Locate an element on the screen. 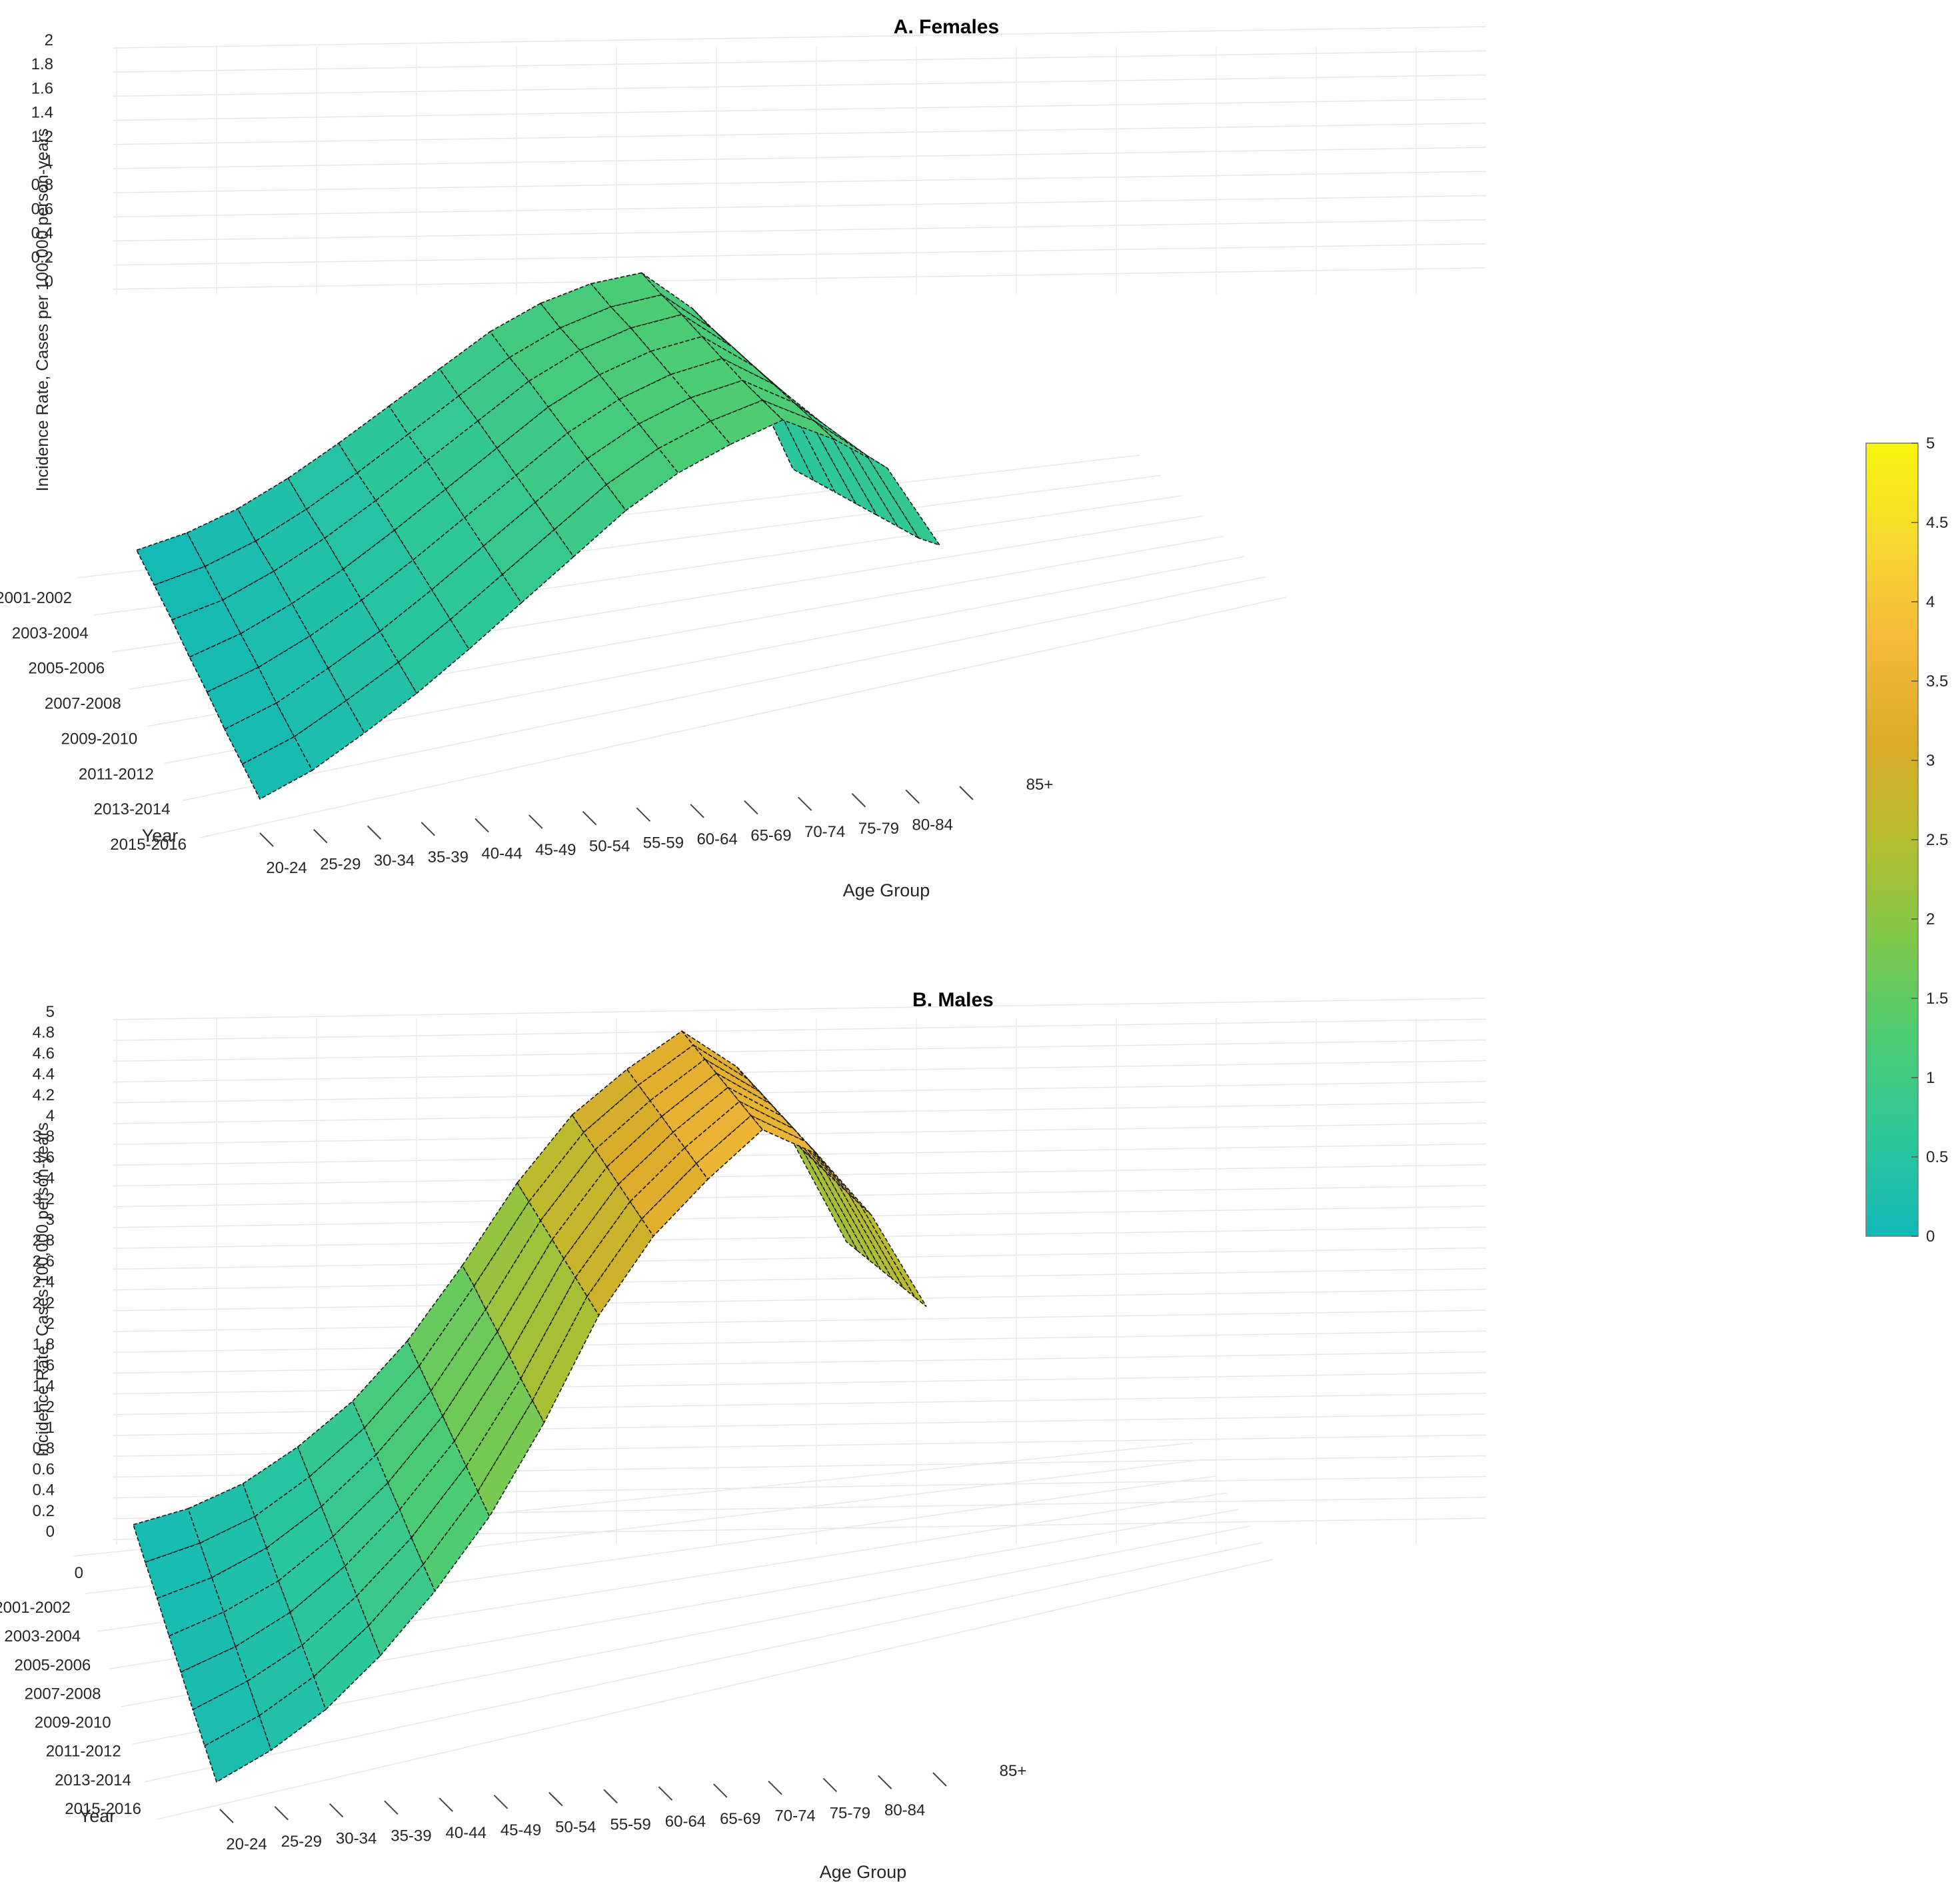 This screenshot has height=1886, width=1960. females-surface is located at coordinates (538, 536).